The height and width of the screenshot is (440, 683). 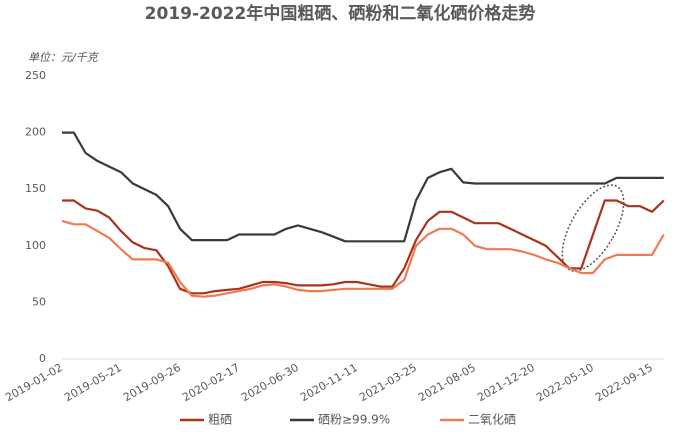 I want to click on y-tick-label: 200, so click(x=35, y=132).